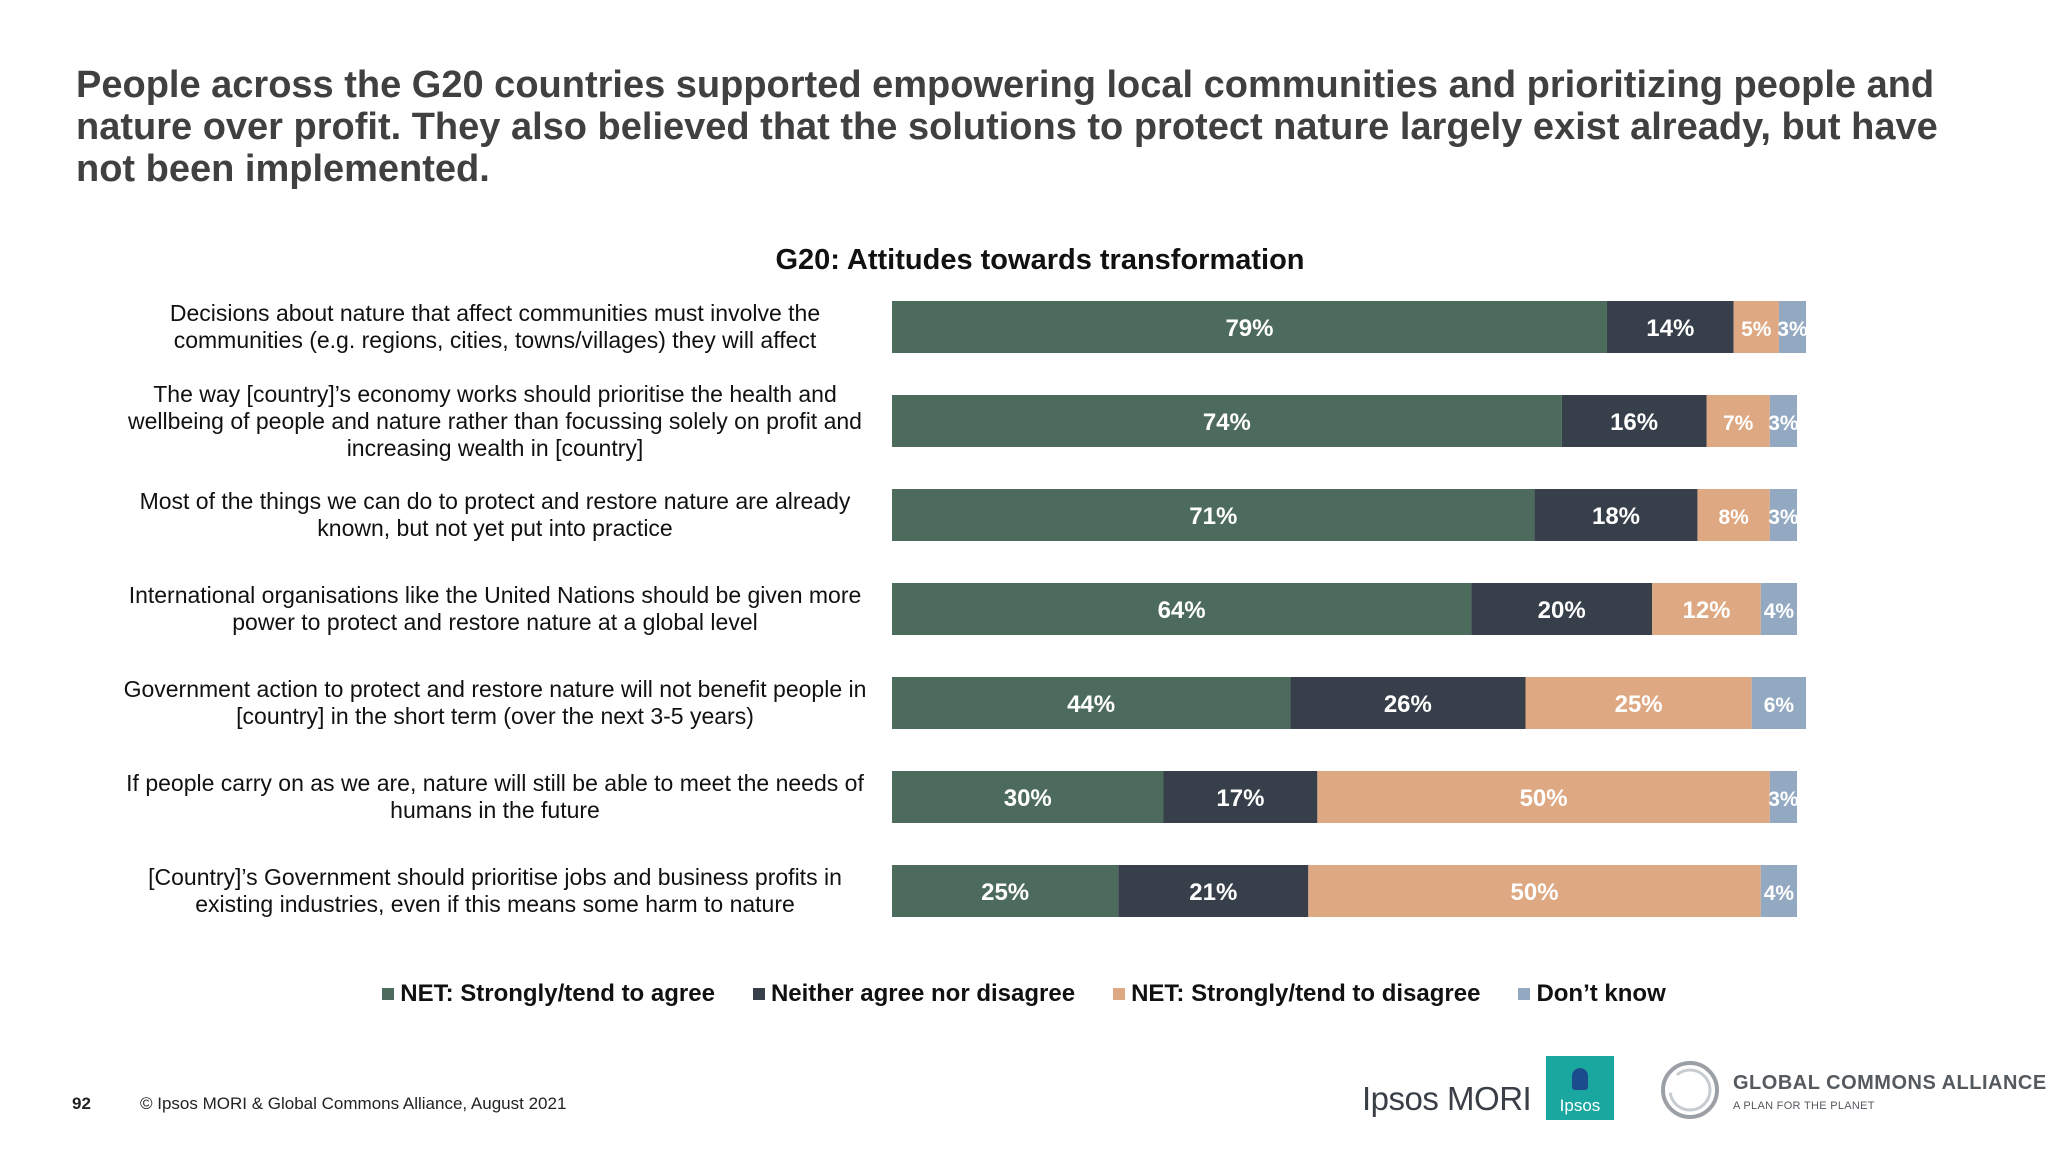 Image resolution: width=2048 pixels, height=1152 pixels. I want to click on gca-ring-icon, so click(1690, 1090).